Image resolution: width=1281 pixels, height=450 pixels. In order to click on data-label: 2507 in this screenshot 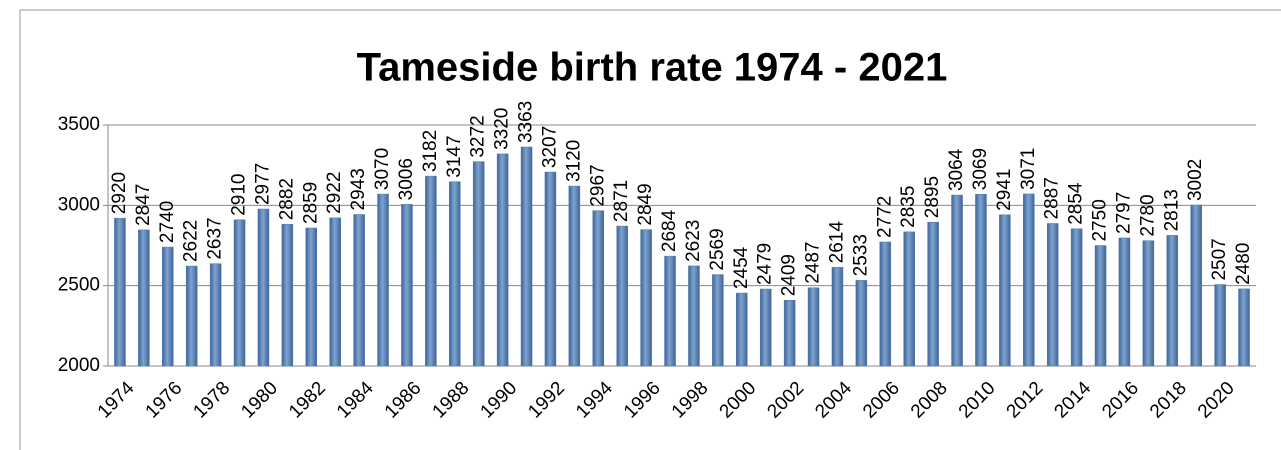, I will do `click(1219, 259)`.